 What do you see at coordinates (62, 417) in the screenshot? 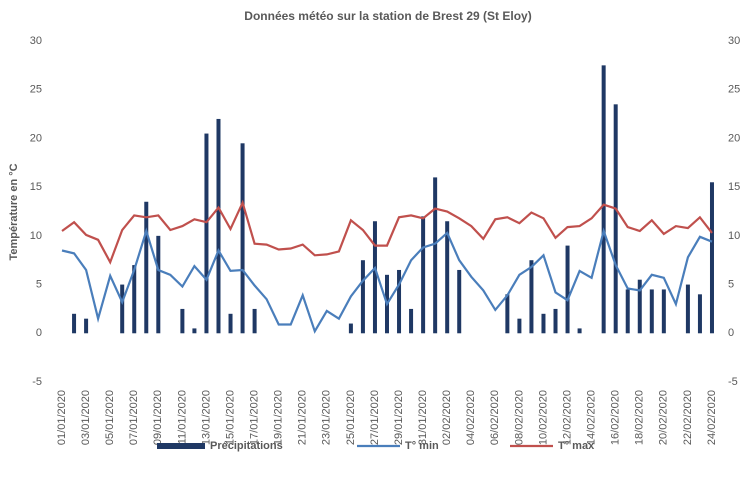
I see `x-tick-label: 01/01/2020` at bounding box center [62, 417].